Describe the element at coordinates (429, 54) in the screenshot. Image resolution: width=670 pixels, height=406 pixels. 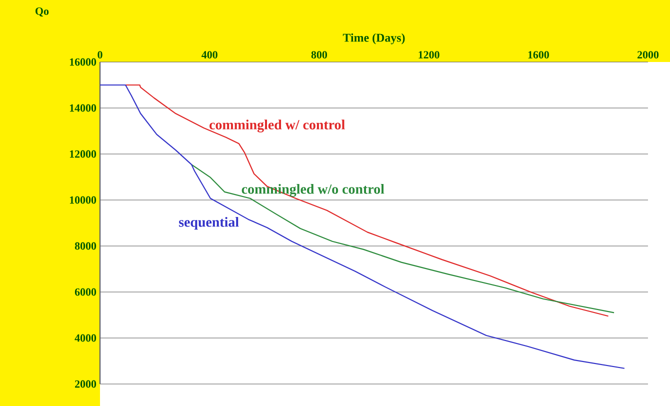
I see `x-tick-label: 1200` at that location.